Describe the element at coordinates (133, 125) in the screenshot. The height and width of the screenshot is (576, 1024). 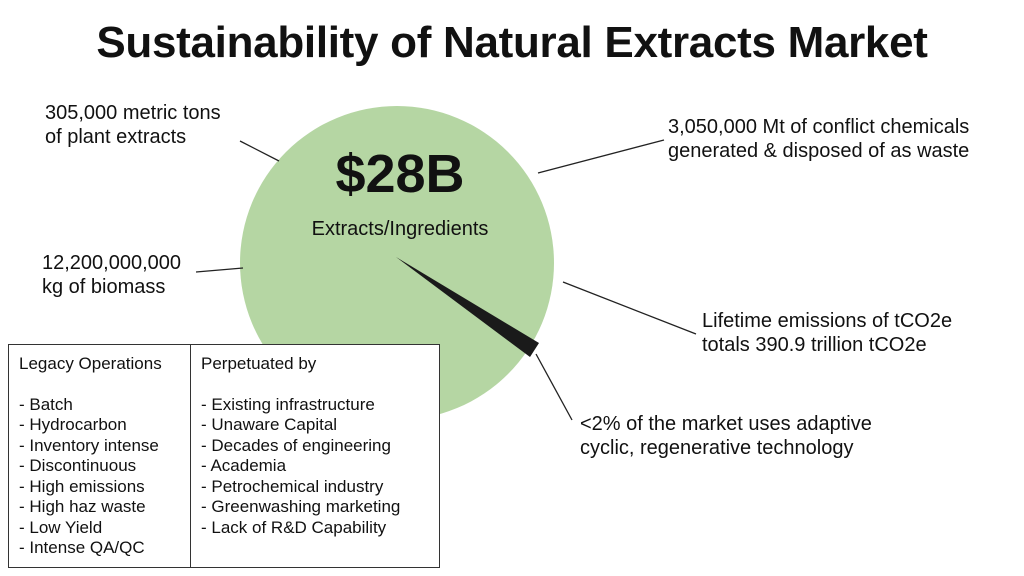
I see `callout-plant-extracts: 305,000 metric tons of plant extracts` at that location.